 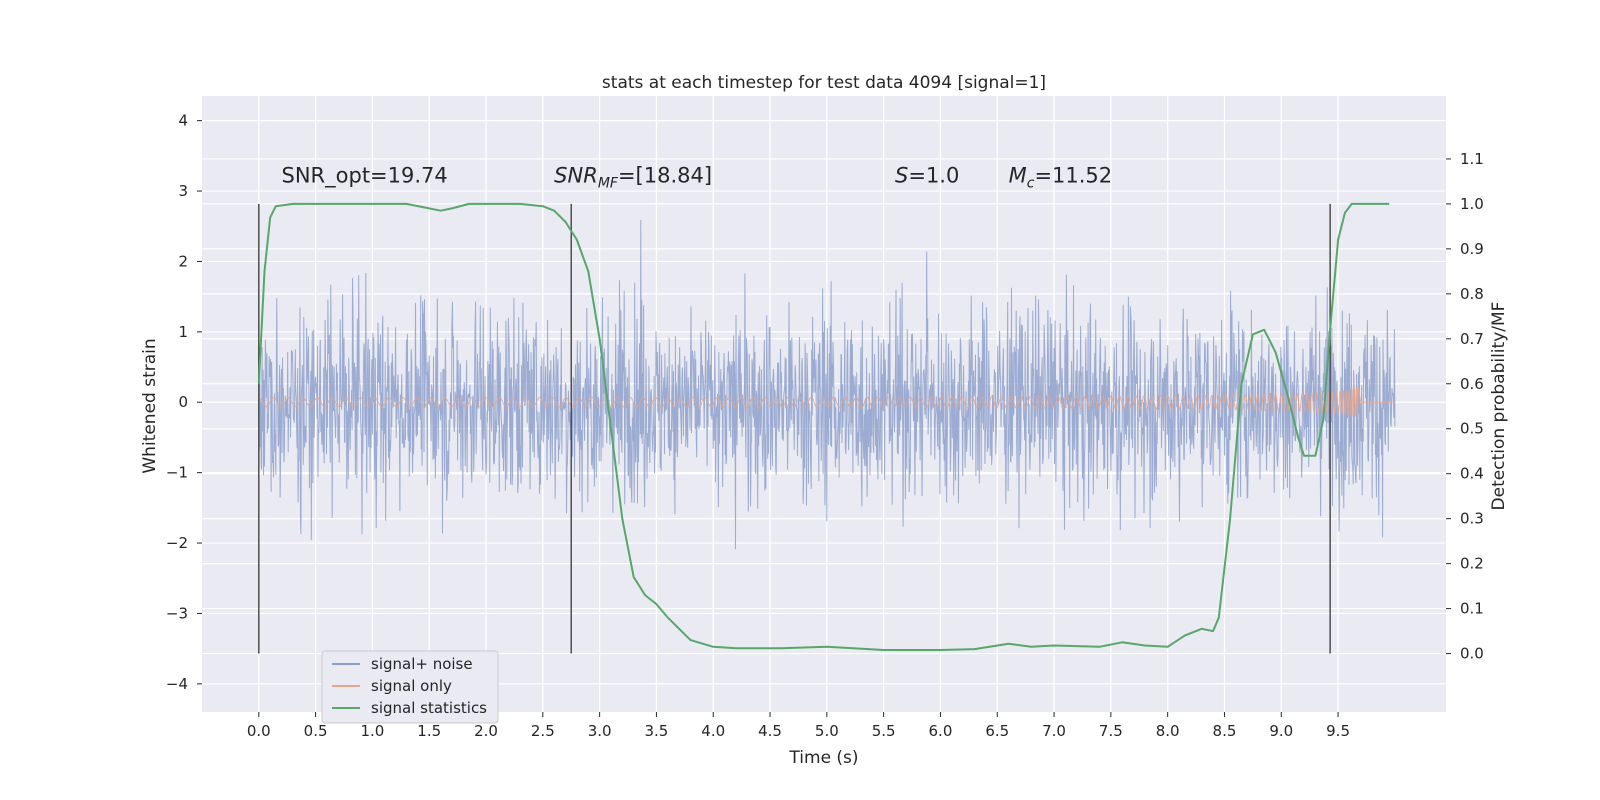 What do you see at coordinates (1111, 731) in the screenshot?
I see `x-tick-label: 7.5` at bounding box center [1111, 731].